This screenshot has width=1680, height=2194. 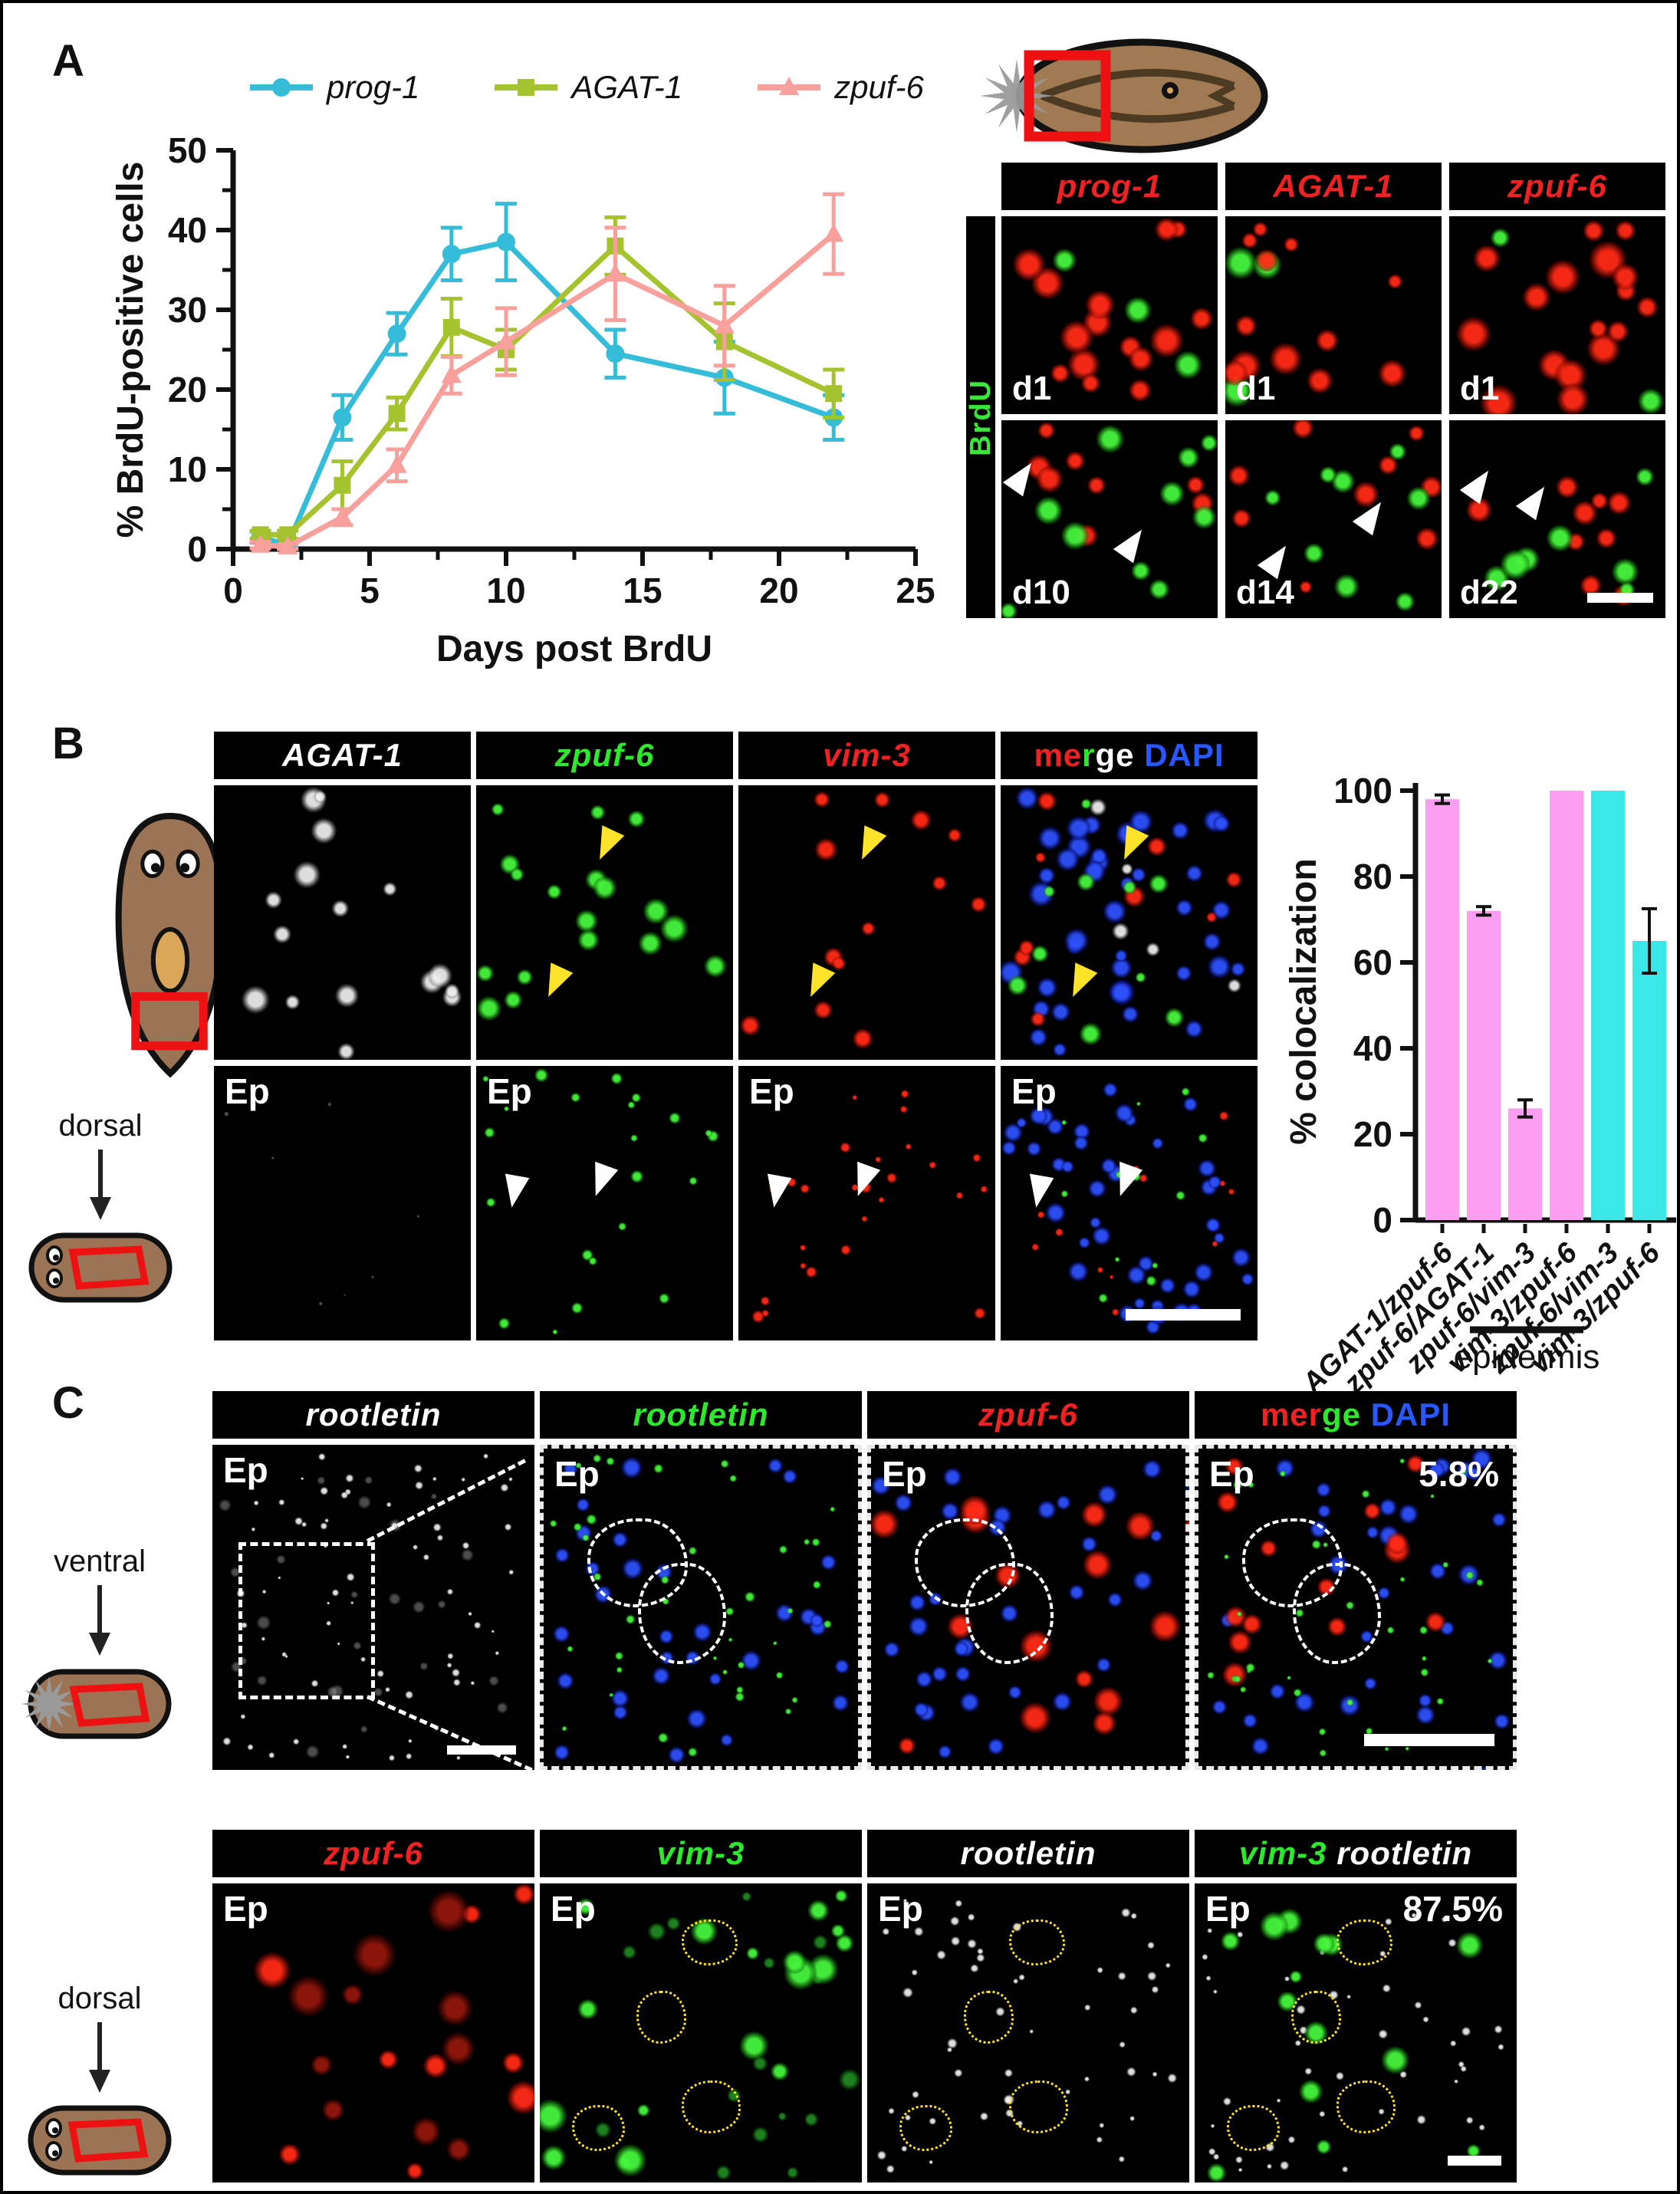 I want to click on column-header-vim-3-rootletin: vim-3 rootletin, so click(x=1356, y=1853).